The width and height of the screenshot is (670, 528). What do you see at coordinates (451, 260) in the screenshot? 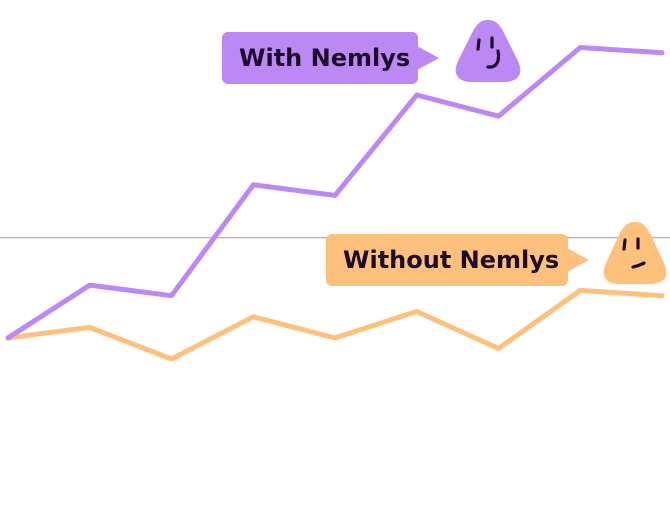
I see `without-nemlys-text: Without Nemlys` at bounding box center [451, 260].